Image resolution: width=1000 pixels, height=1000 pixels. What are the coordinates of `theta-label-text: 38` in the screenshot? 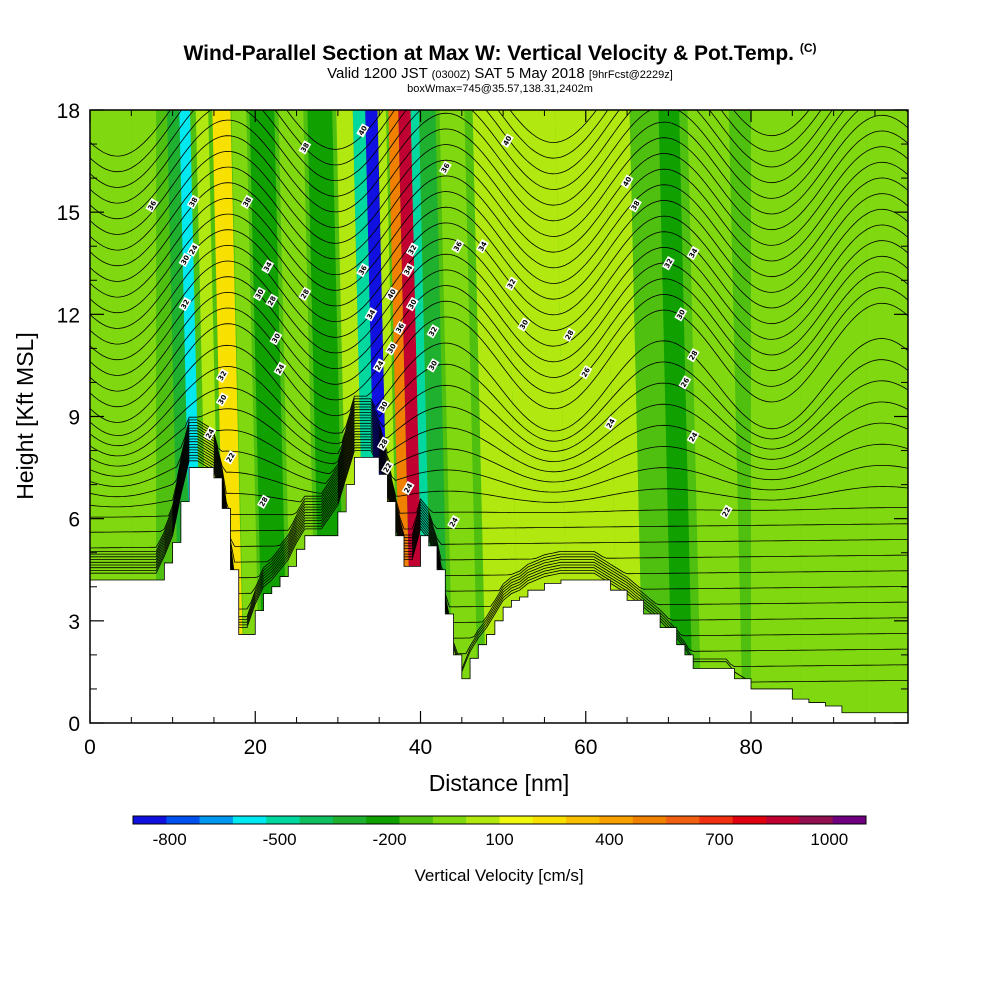 It's located at (636, 205).